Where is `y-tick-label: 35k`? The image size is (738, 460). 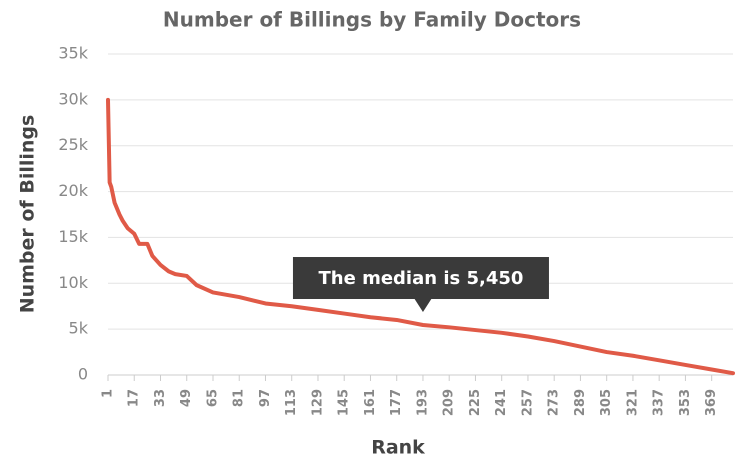
y-tick-label: 35k is located at coordinates (73, 53).